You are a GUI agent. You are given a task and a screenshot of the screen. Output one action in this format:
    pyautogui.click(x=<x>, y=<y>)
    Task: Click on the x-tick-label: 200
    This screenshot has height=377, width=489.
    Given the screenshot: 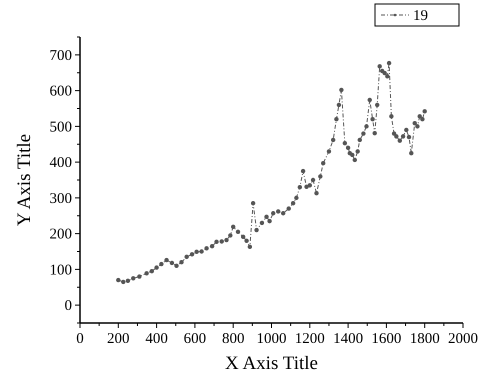 What is the action you would take?
    pyautogui.click(x=118, y=339)
    